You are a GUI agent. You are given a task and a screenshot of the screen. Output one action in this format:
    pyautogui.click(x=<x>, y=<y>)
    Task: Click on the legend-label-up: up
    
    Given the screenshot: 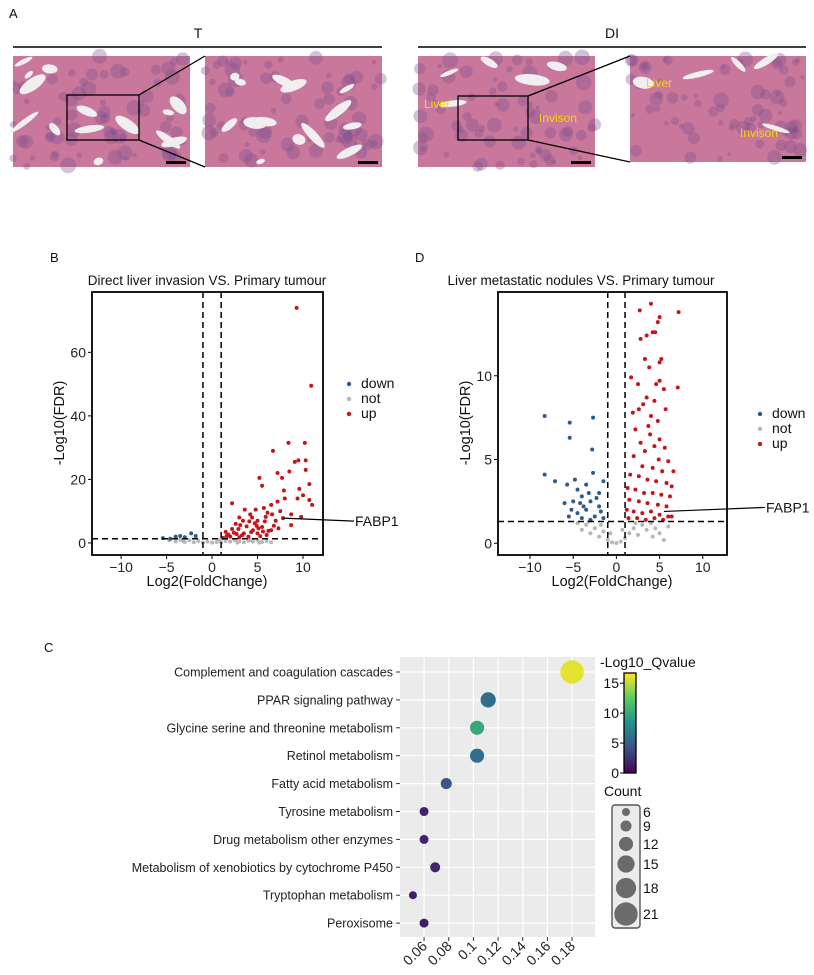 What is the action you would take?
    pyautogui.click(x=369, y=413)
    